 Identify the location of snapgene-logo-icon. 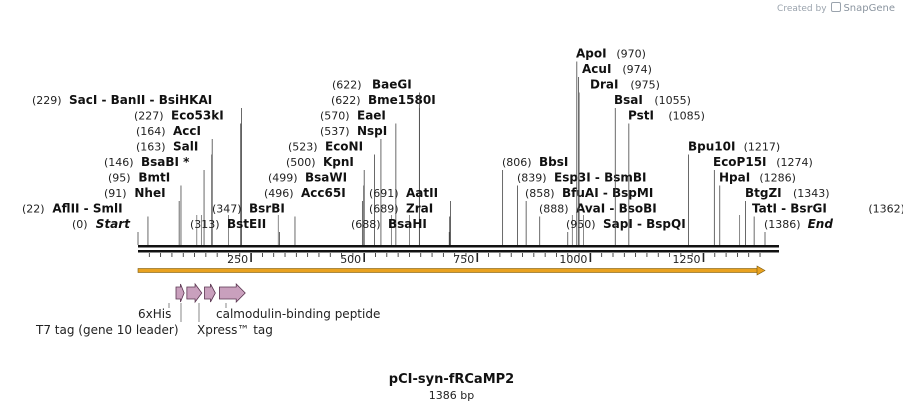
(836, 7).